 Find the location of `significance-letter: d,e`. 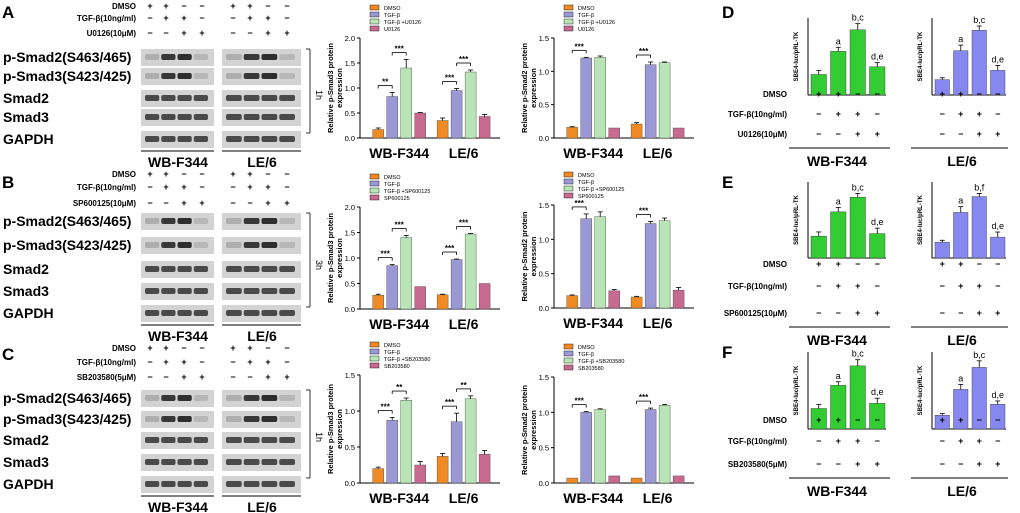

significance-letter: d,e is located at coordinates (877, 222).